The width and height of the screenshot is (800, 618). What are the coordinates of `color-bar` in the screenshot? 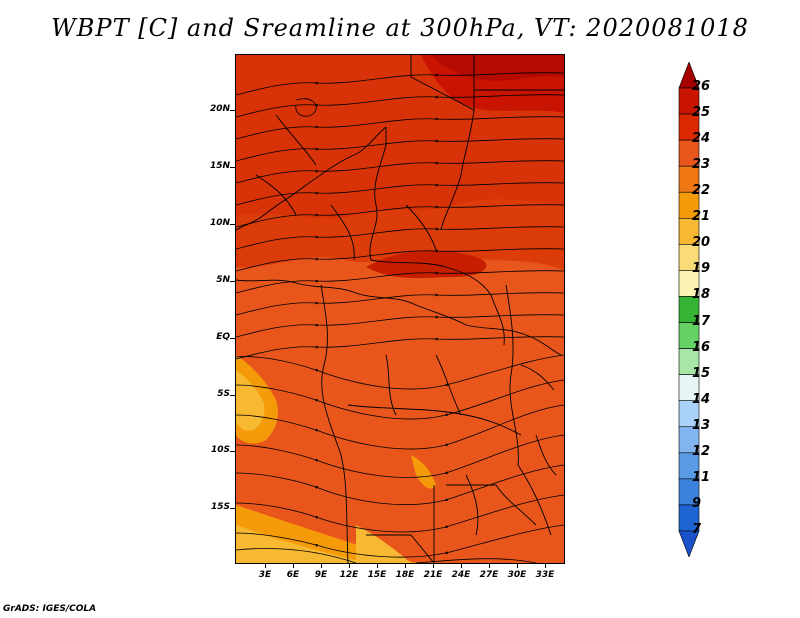 It's located at (689, 309).